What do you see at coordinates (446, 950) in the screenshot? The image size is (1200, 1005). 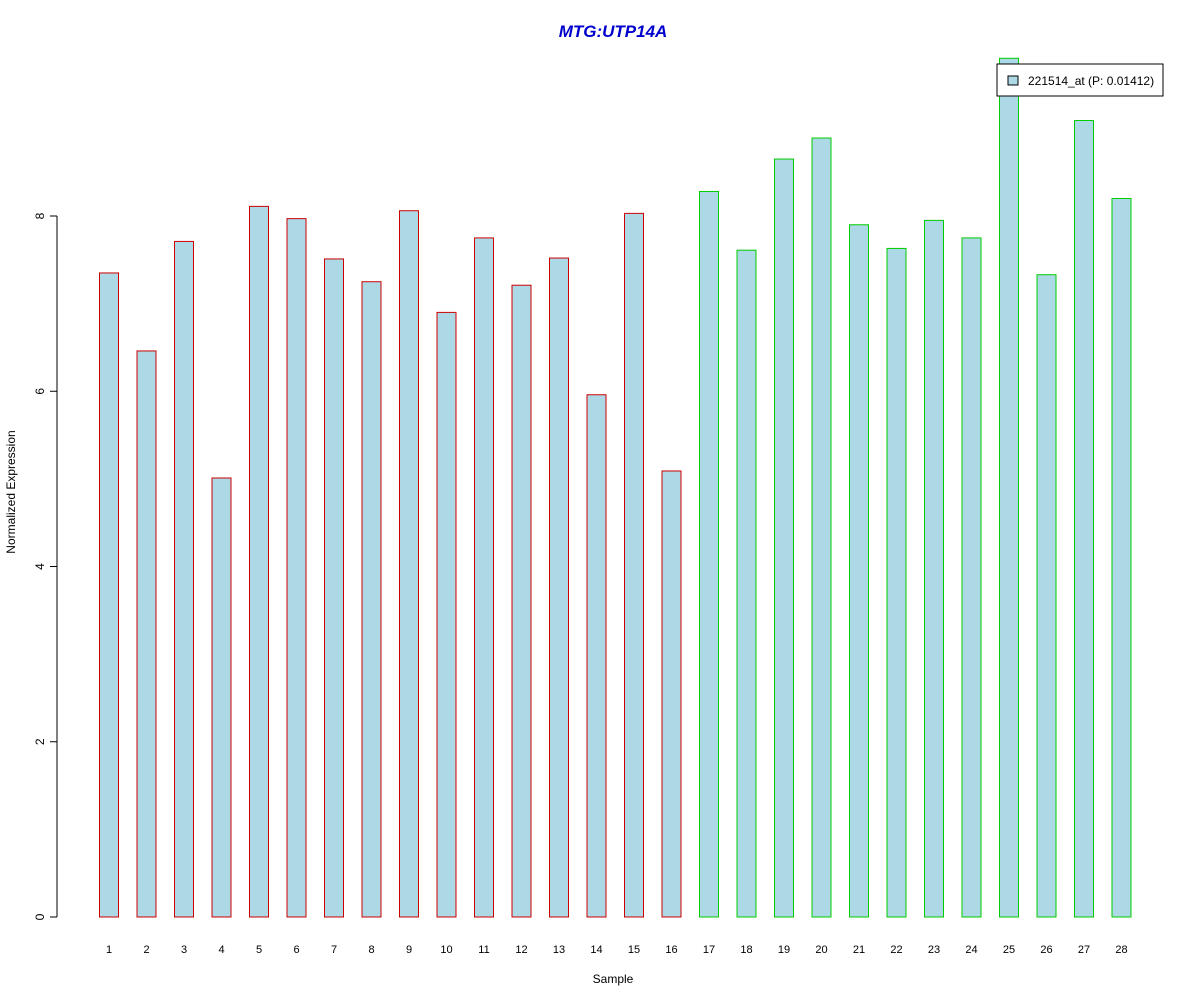 I see `x-tick-label: 10` at bounding box center [446, 950].